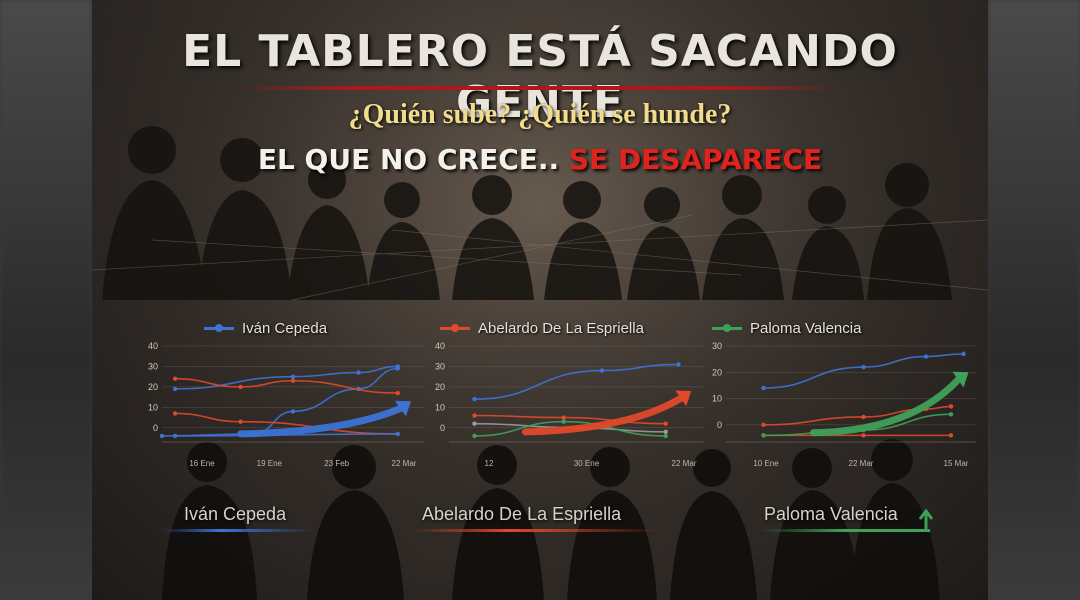 The image size is (1080, 600). I want to click on underline-red, so click(535, 530).